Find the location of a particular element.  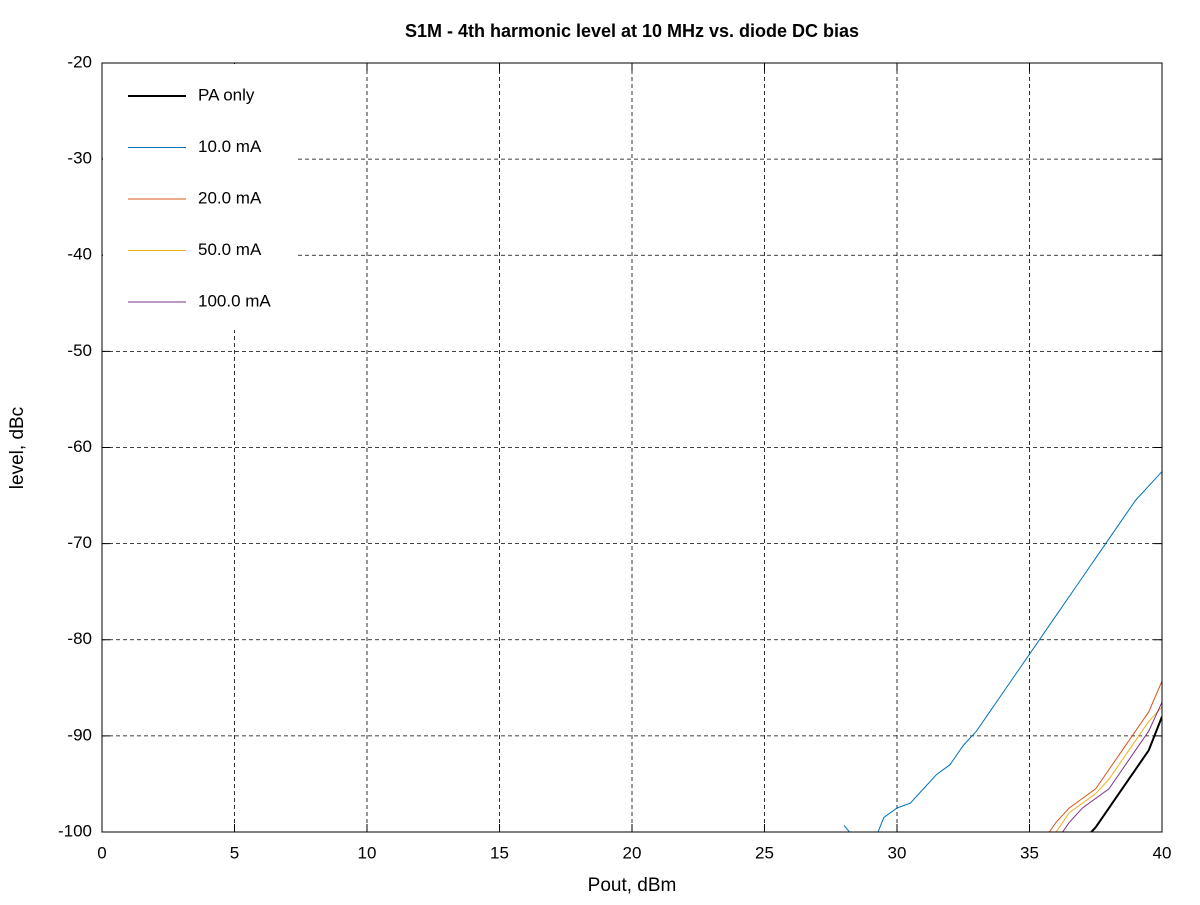

y-tick-label: -60 is located at coordinates (79, 446).